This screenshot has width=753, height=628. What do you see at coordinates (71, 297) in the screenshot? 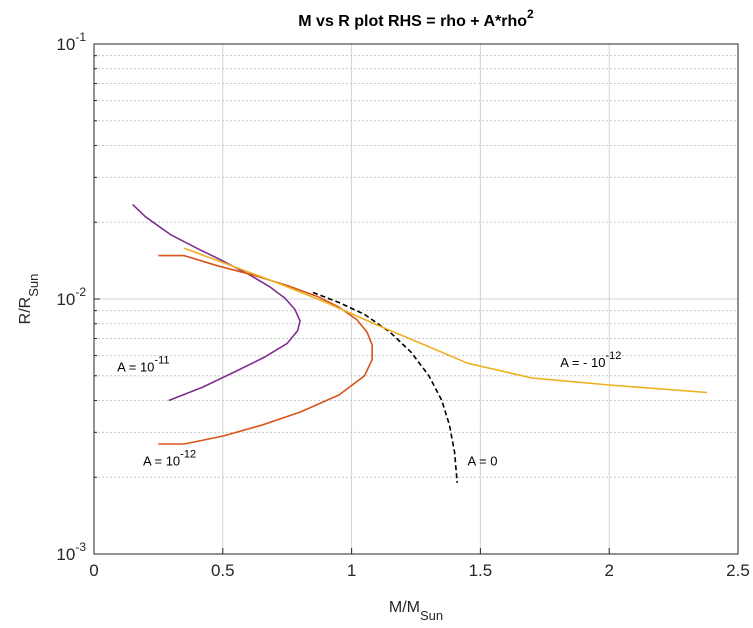
I see `y-tick-label: 10⁻²` at bounding box center [71, 297].